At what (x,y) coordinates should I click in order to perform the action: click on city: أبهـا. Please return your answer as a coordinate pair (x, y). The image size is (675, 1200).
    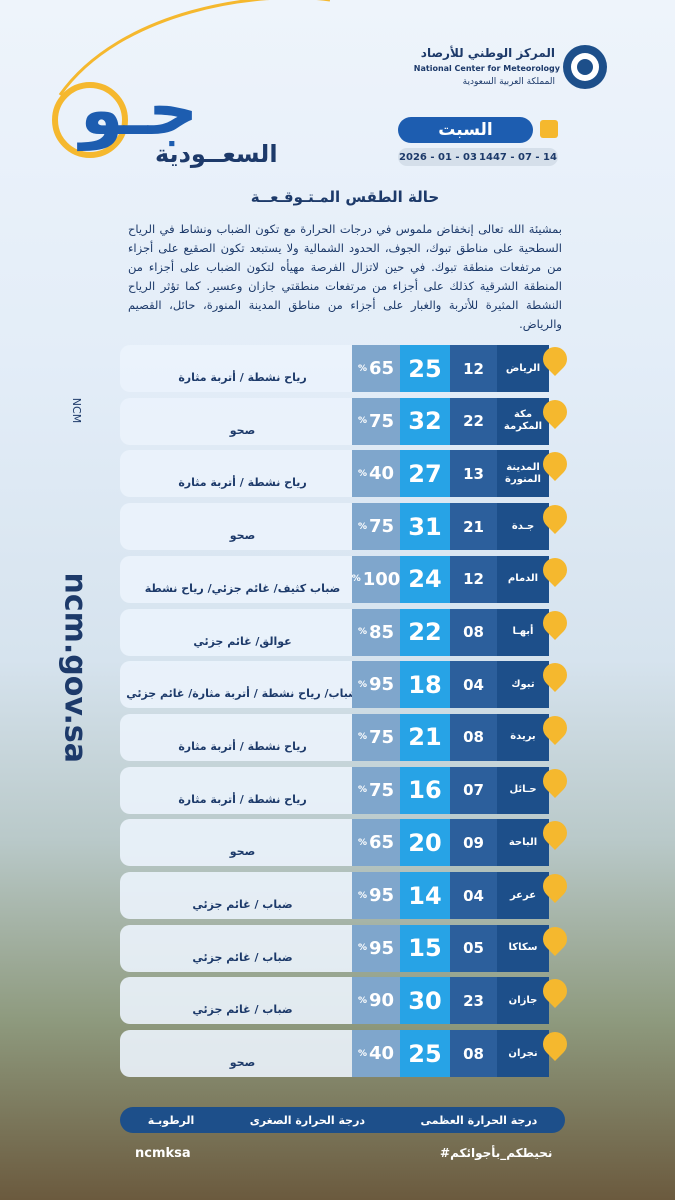
    Looking at the image, I should click on (523, 632).